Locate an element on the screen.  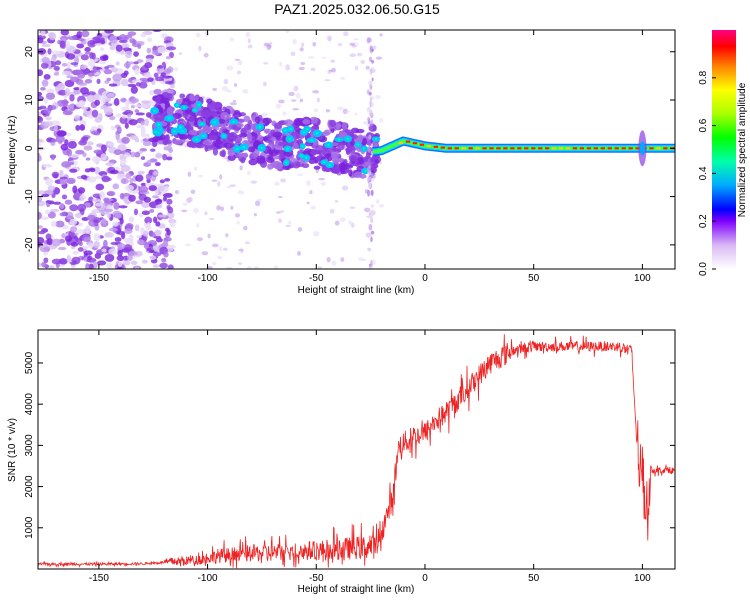
snr-y-tick-label: 1000 is located at coordinates (29, 527).